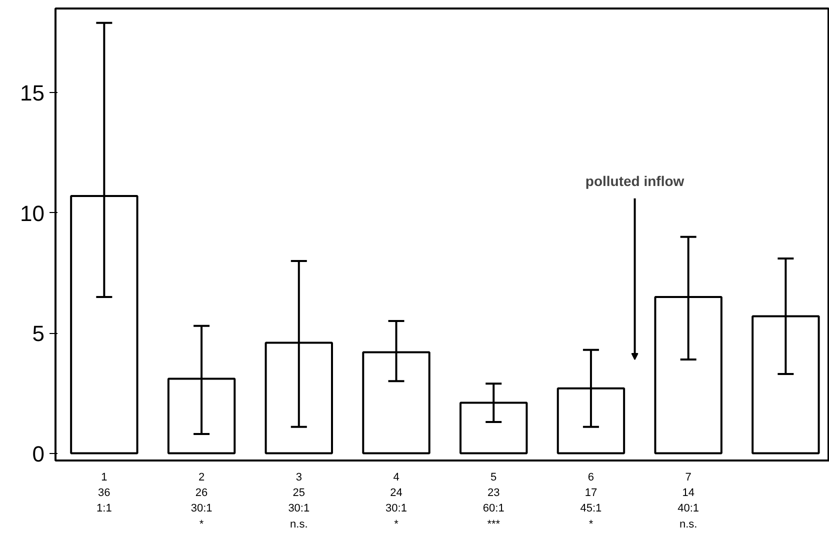  What do you see at coordinates (38, 333) in the screenshot?
I see `y-tick-label: 5` at bounding box center [38, 333].